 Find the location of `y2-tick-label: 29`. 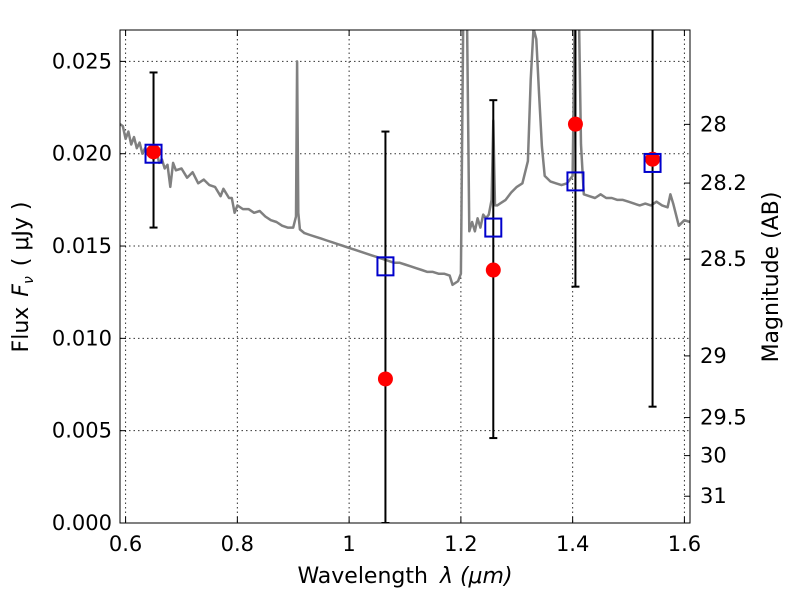

y2-tick-label: 29 is located at coordinates (713, 356).